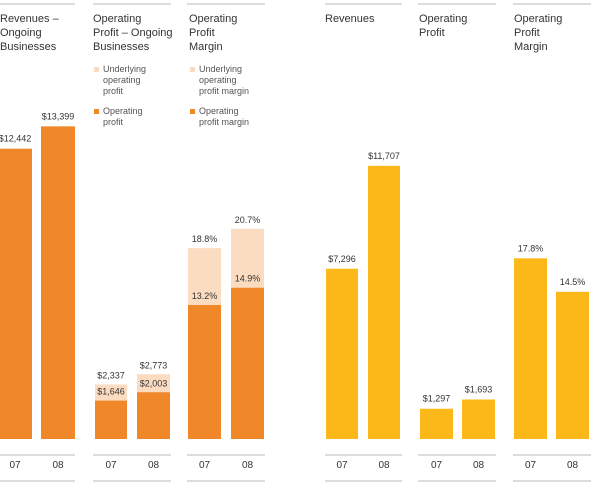 The width and height of the screenshot is (595, 486). Describe the element at coordinates (58, 116) in the screenshot. I see `value-label-0-1: $13,399` at that location.